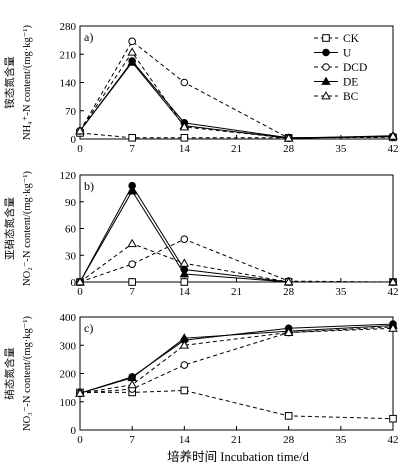 The height and width of the screenshot is (468, 407). Describe the element at coordinates (238, 456) in the screenshot. I see `x-axis-label: 培养时间 Incubation time/d` at that location.